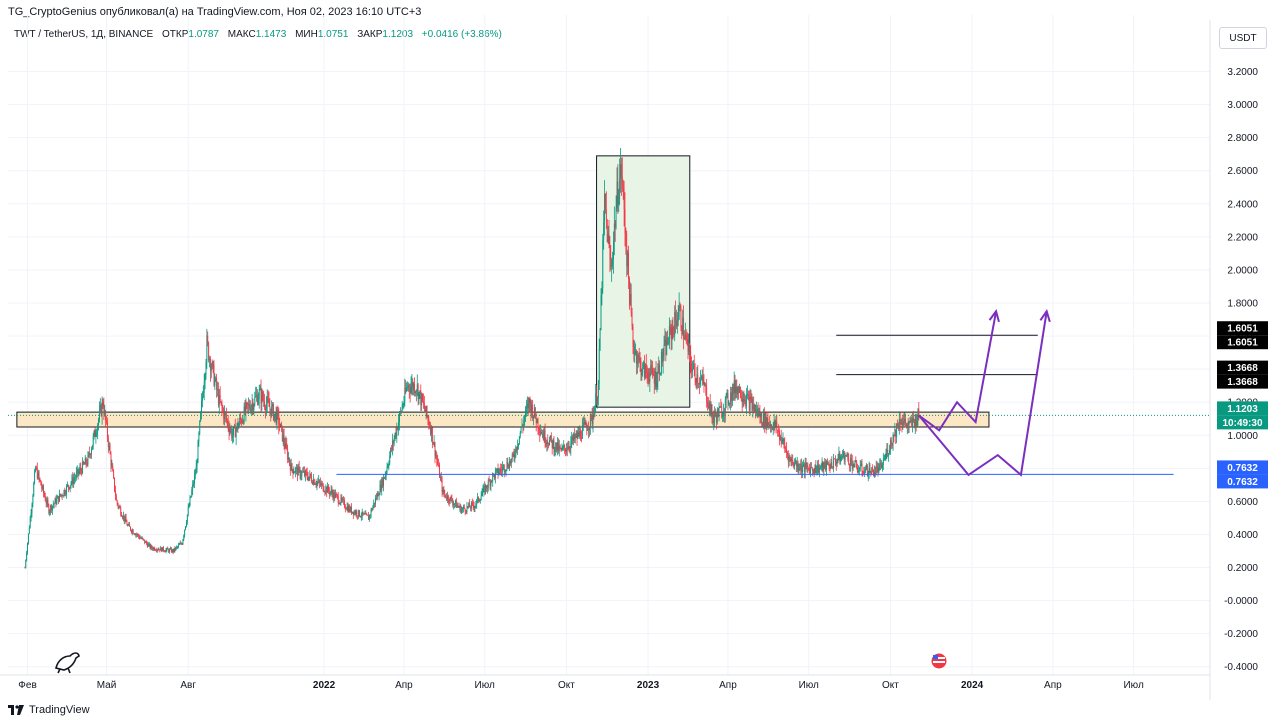 This screenshot has height=725, width=1280. Describe the element at coordinates (1242, 481) in the screenshot. I see `price-label-bg` at that location.